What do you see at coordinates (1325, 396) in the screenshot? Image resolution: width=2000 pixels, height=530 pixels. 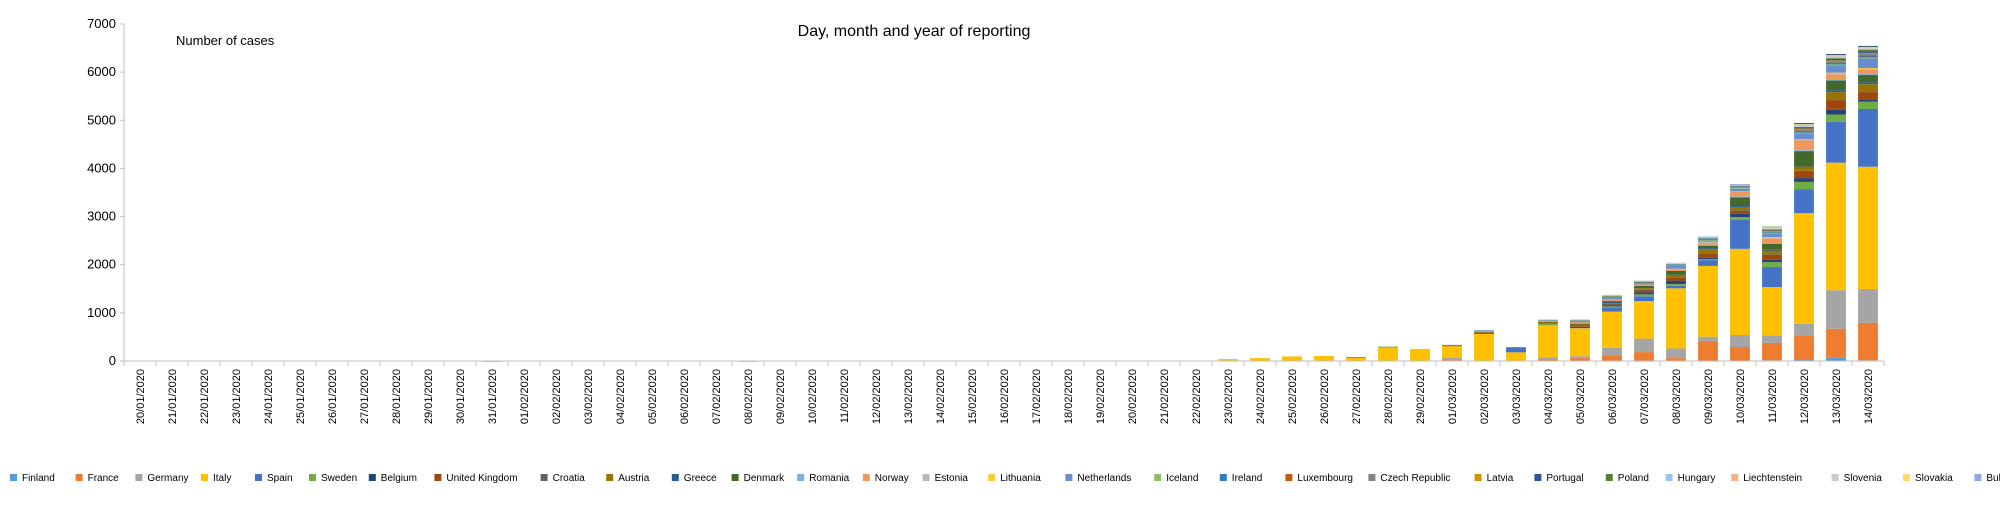 I see `x-tick-label: 26/02/2020` at bounding box center [1325, 396].